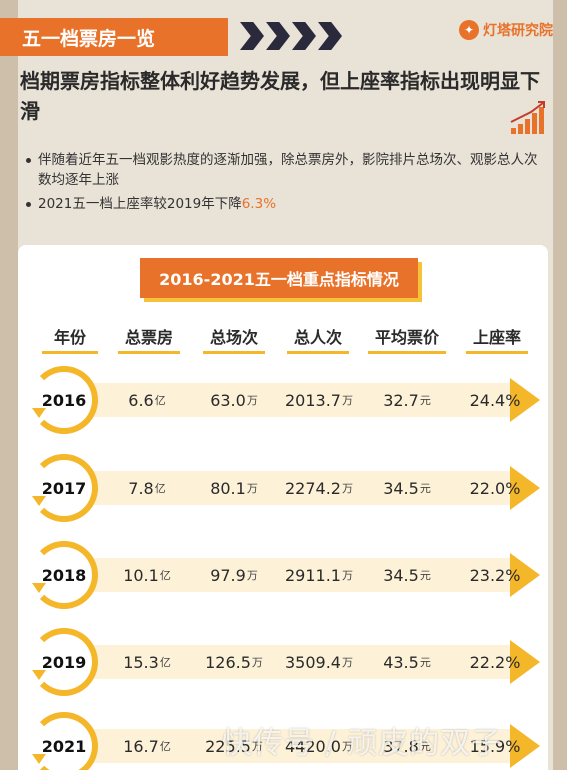 This screenshot has height=770, width=567. What do you see at coordinates (228, 575) in the screenshot?
I see `shows-value: 97.9` at bounding box center [228, 575].